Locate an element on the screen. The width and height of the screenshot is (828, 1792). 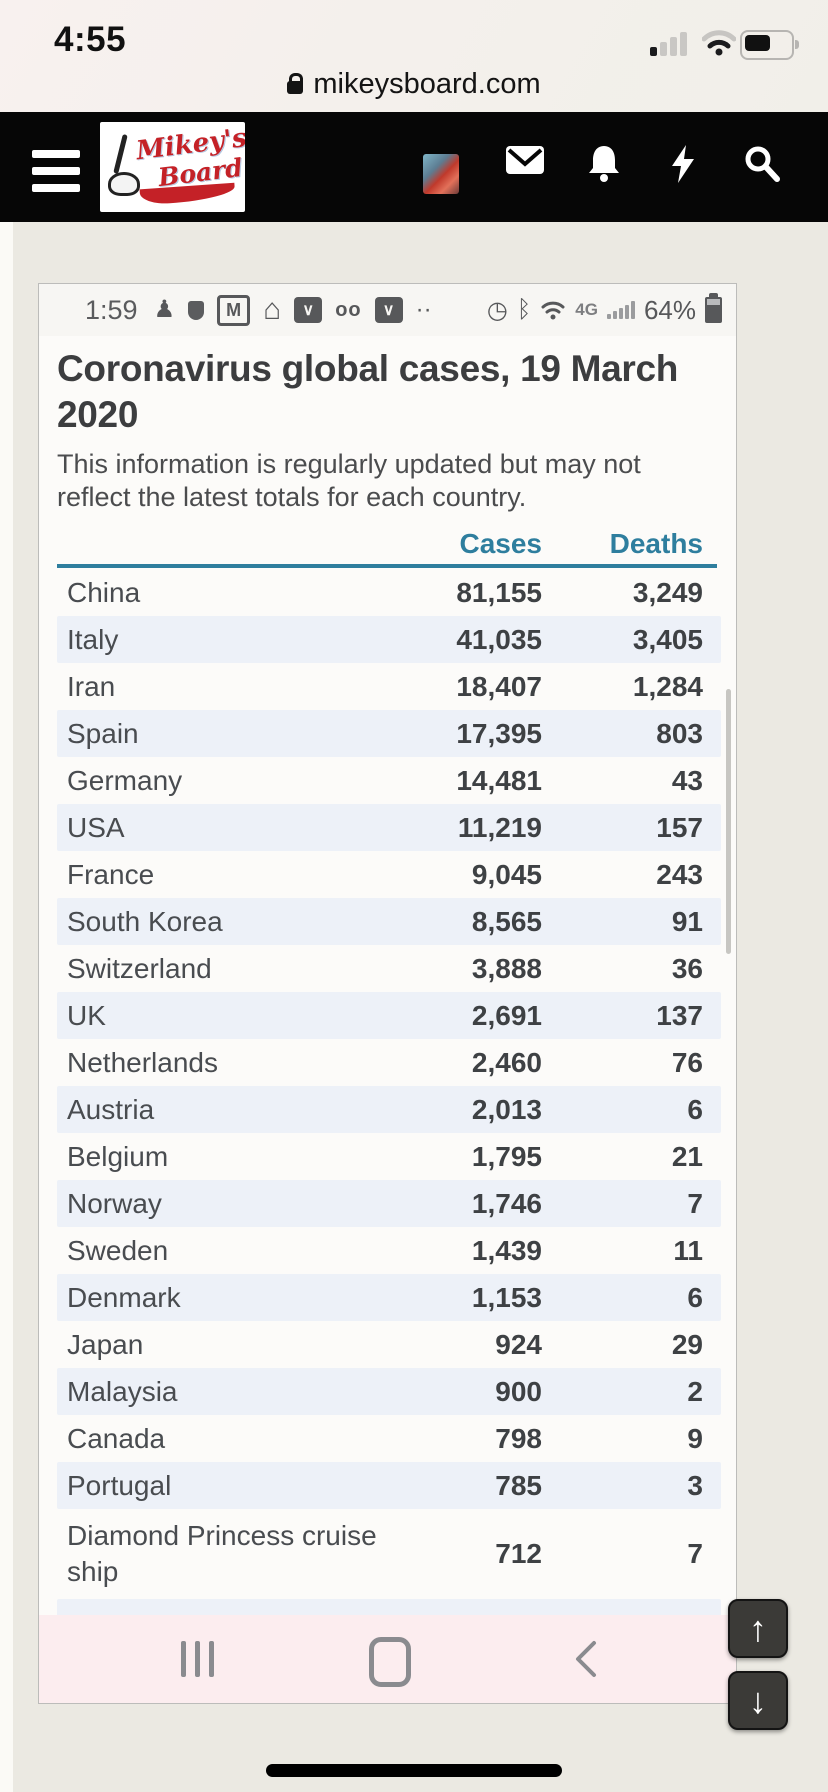
wifi-icon is located at coordinates (719, 43).